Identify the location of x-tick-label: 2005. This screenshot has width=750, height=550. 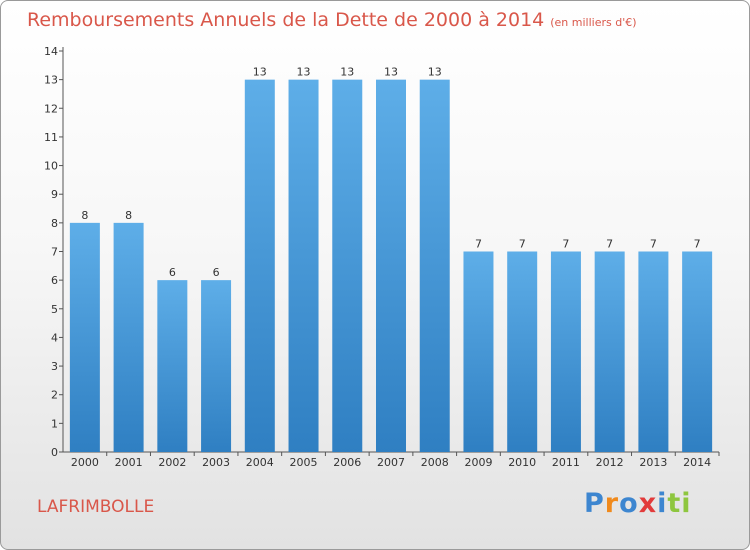
(304, 462).